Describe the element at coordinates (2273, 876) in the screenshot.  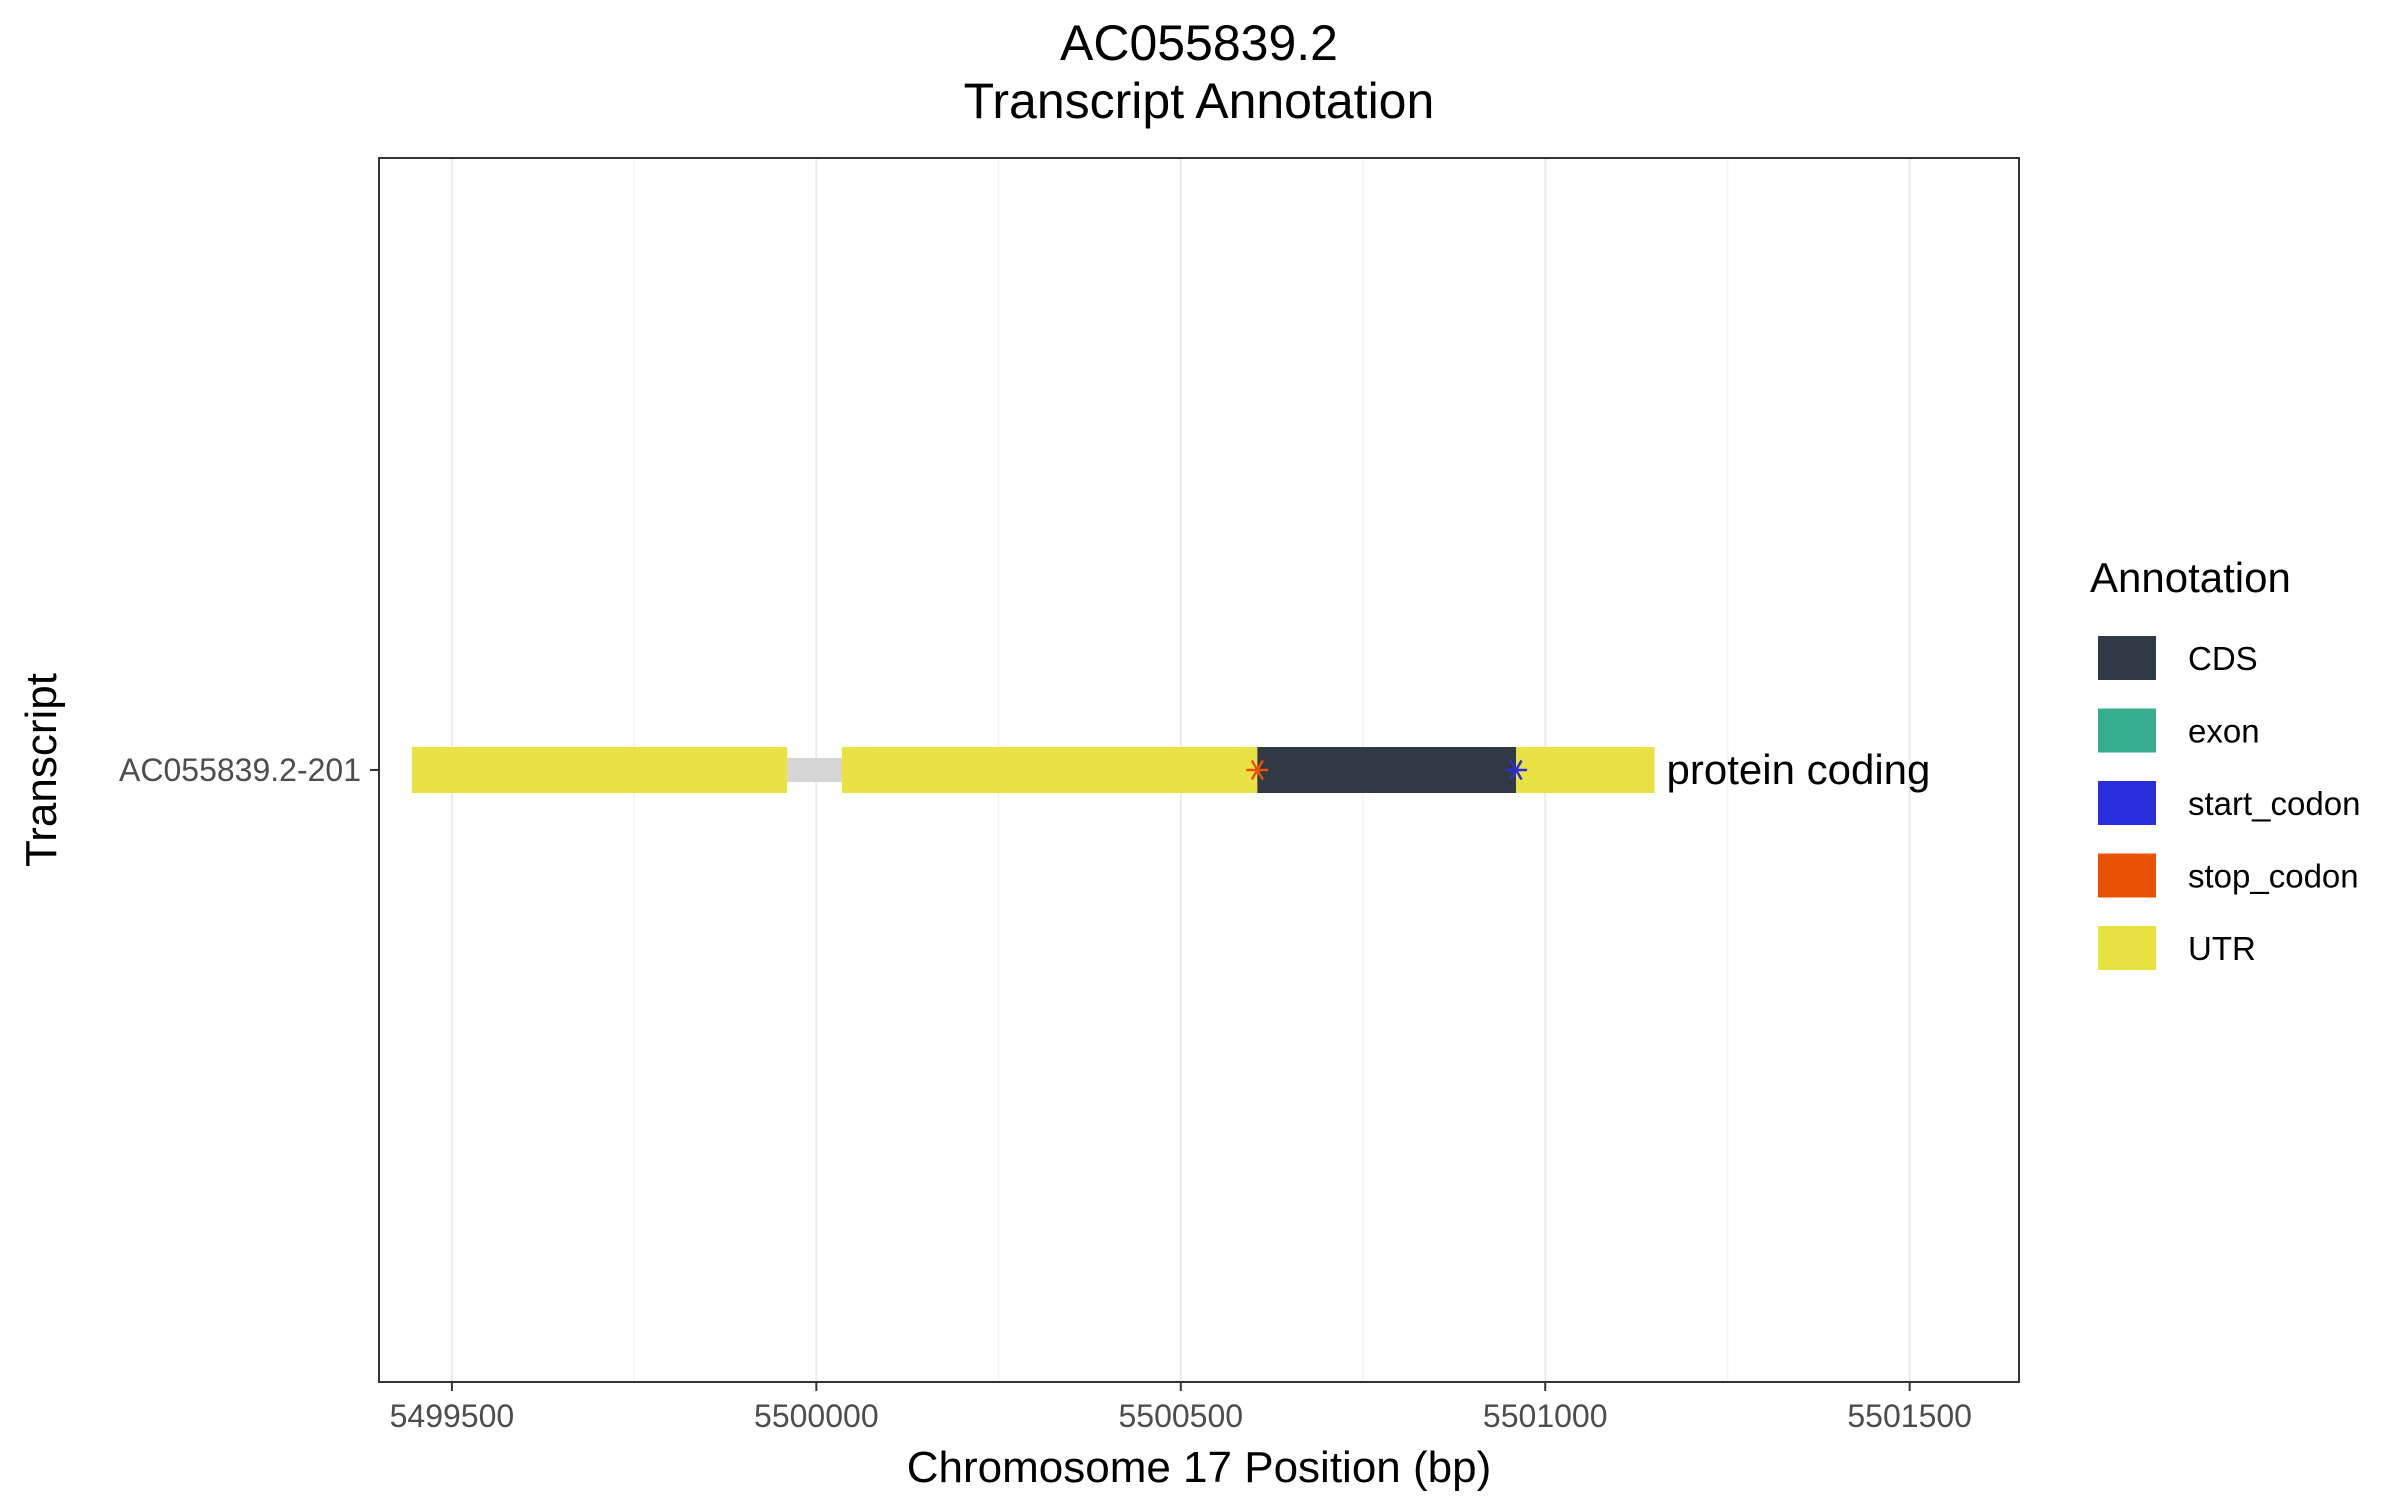
I see `legend-label-stop-codon: stop_codon` at that location.